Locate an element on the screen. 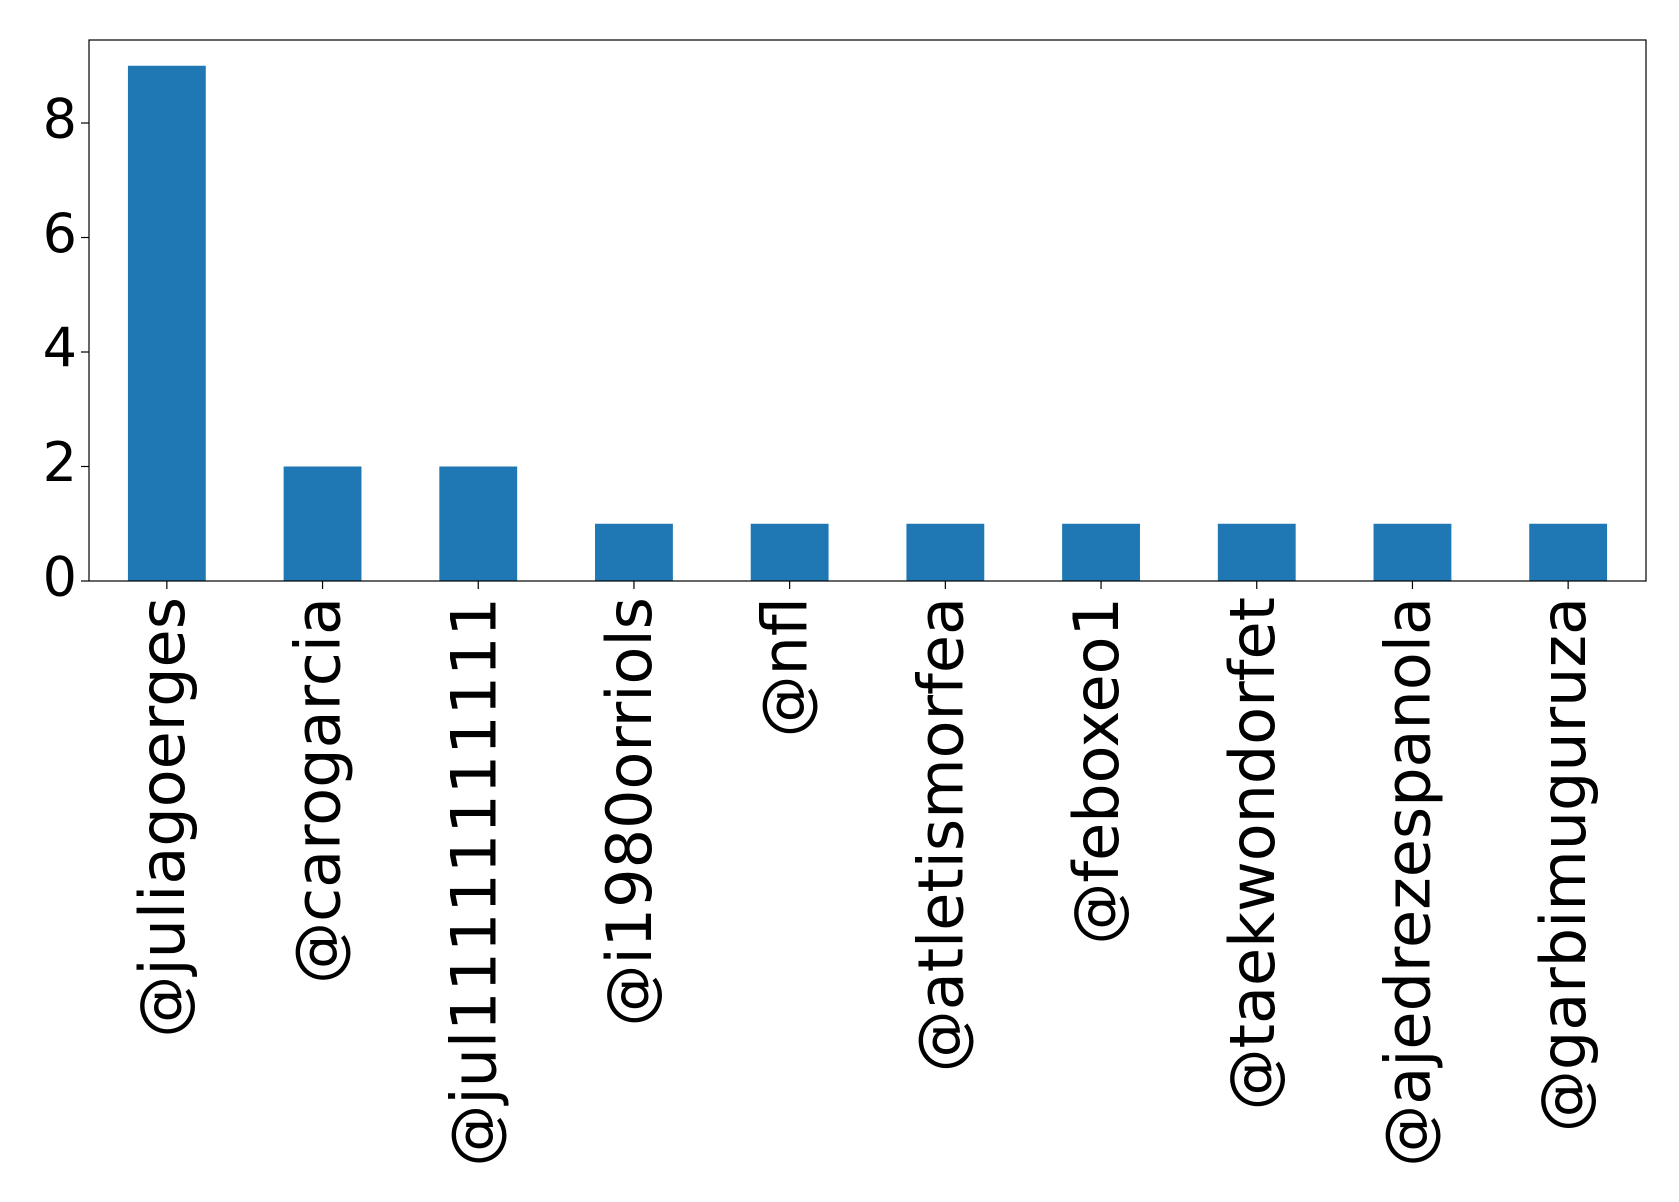 This screenshot has height=1202, width=1679. y-tick-label: 4 is located at coordinates (60, 348).